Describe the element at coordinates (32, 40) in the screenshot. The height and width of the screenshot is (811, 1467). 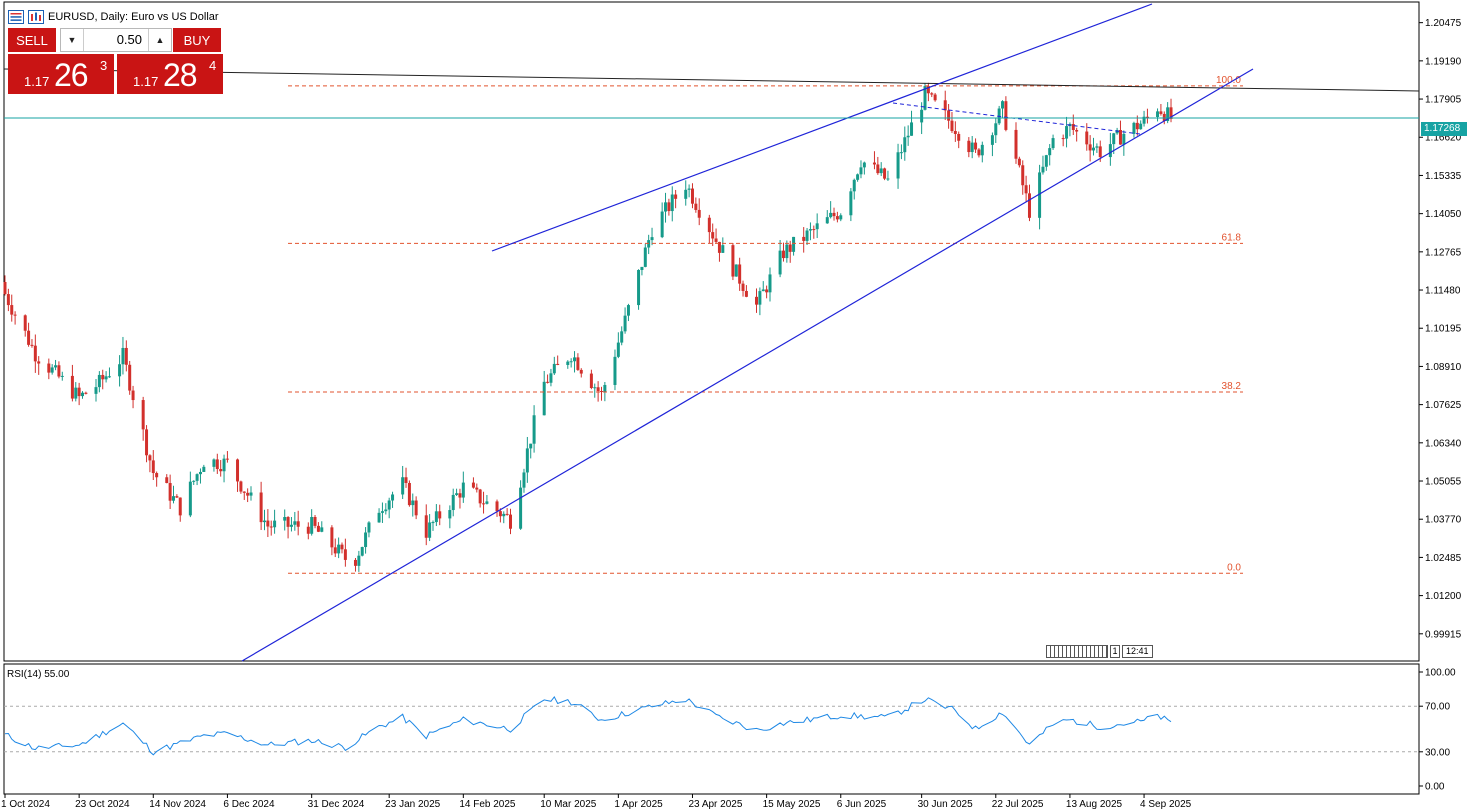
I see `sell-button: SELL` at that location.